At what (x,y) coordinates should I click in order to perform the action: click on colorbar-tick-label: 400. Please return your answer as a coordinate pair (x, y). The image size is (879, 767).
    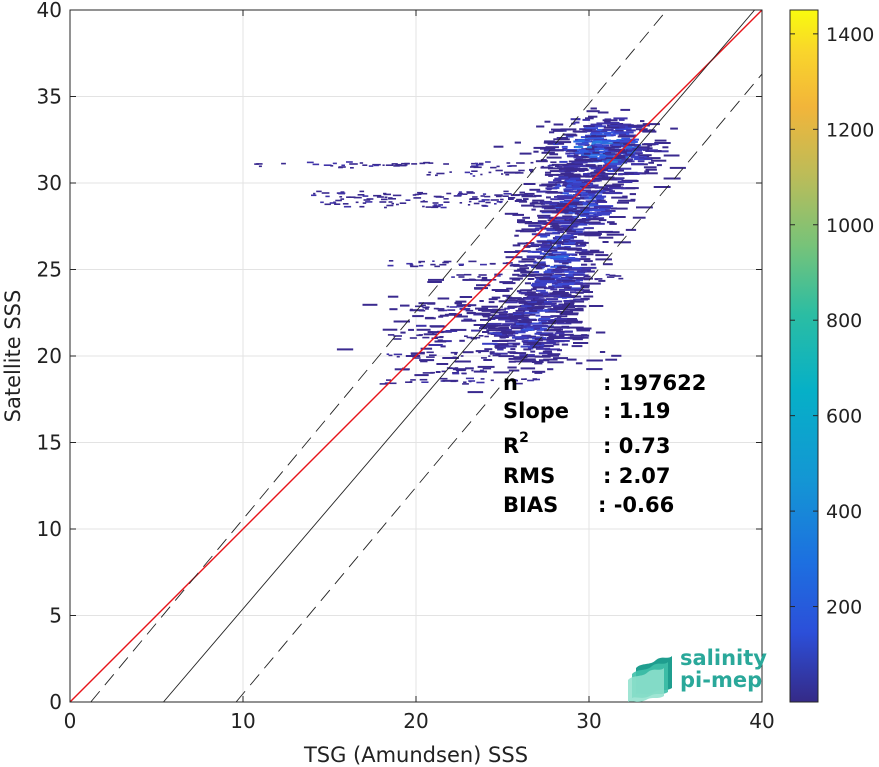
    Looking at the image, I should click on (844, 512).